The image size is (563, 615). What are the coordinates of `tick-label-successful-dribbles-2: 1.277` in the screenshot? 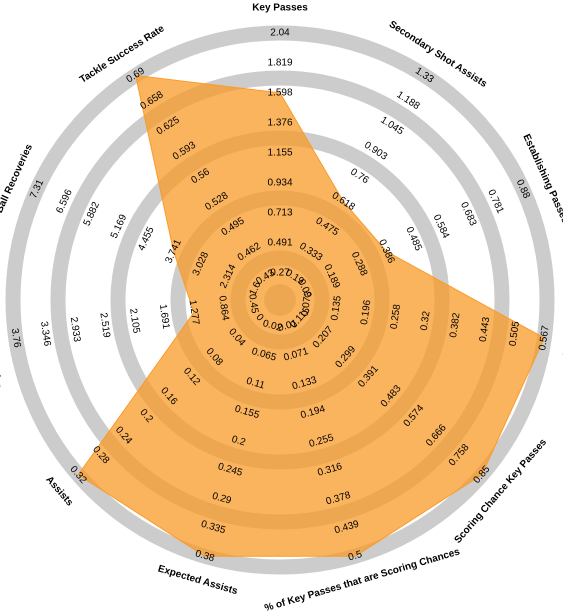 It's located at (194, 312).